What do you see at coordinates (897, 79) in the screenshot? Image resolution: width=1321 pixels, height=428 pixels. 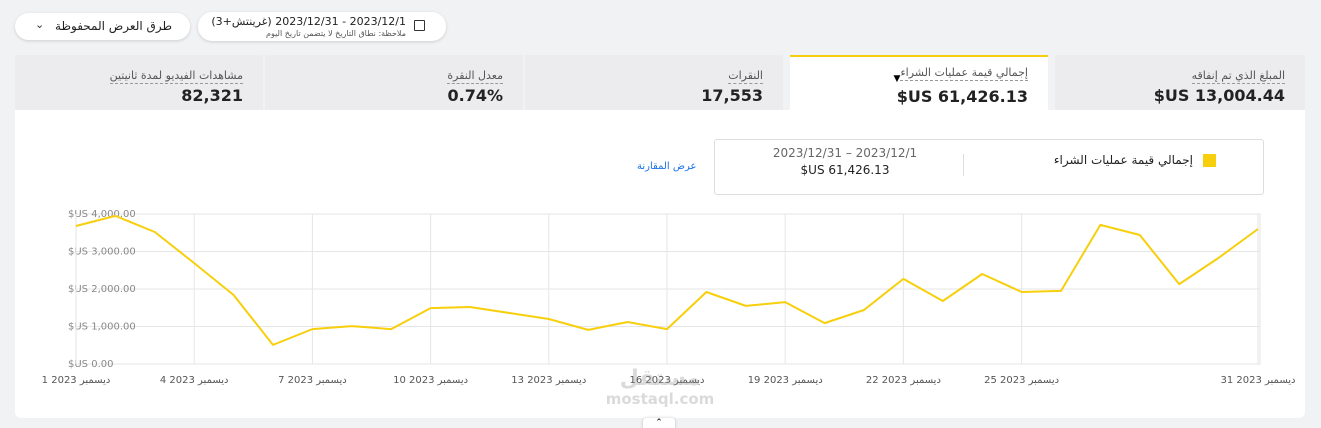 I see `dropdown-icon: ▼` at bounding box center [897, 79].